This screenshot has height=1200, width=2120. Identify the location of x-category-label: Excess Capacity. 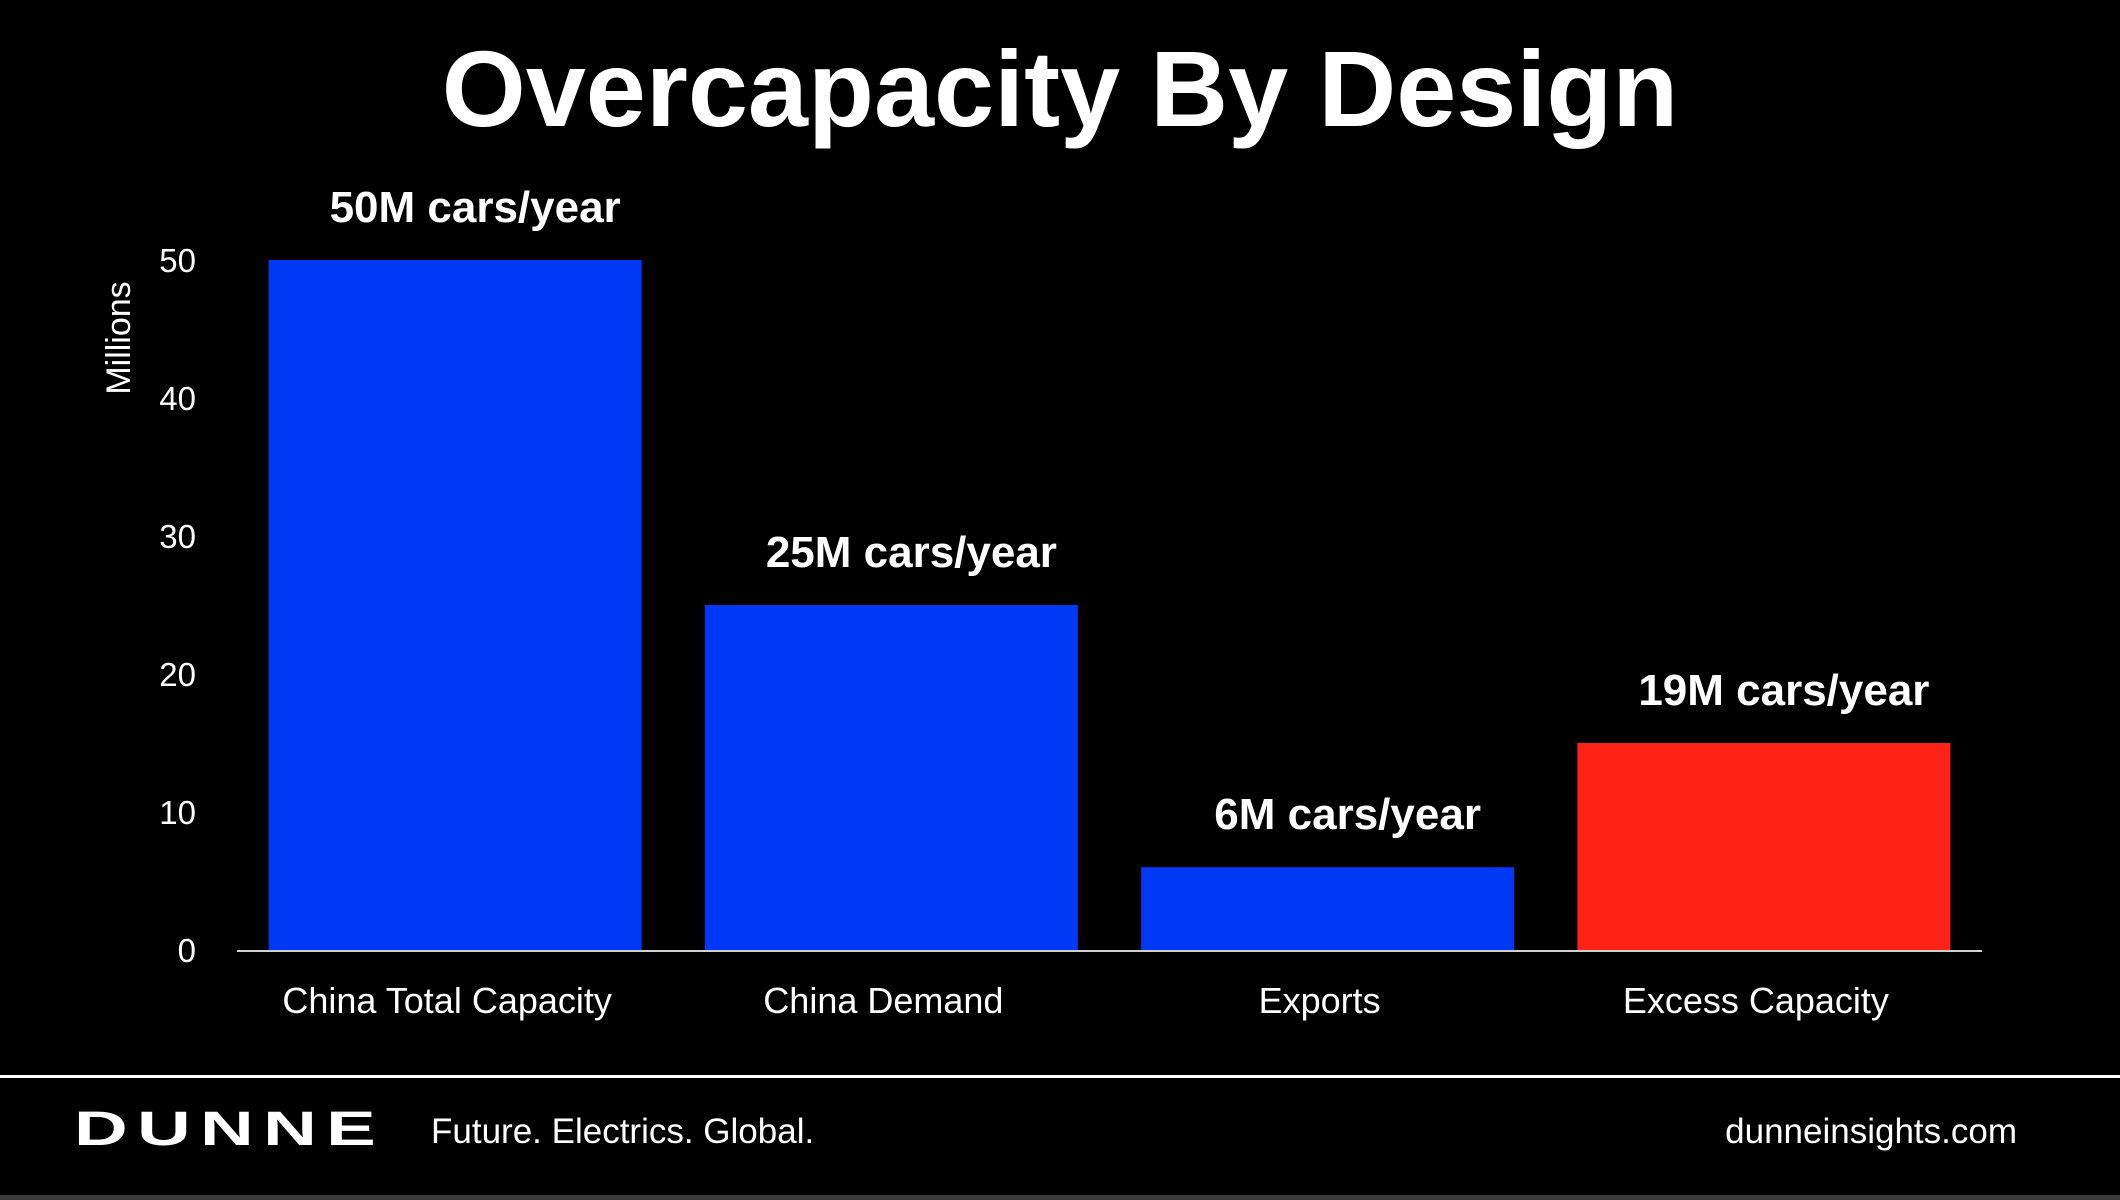
(1756, 1000).